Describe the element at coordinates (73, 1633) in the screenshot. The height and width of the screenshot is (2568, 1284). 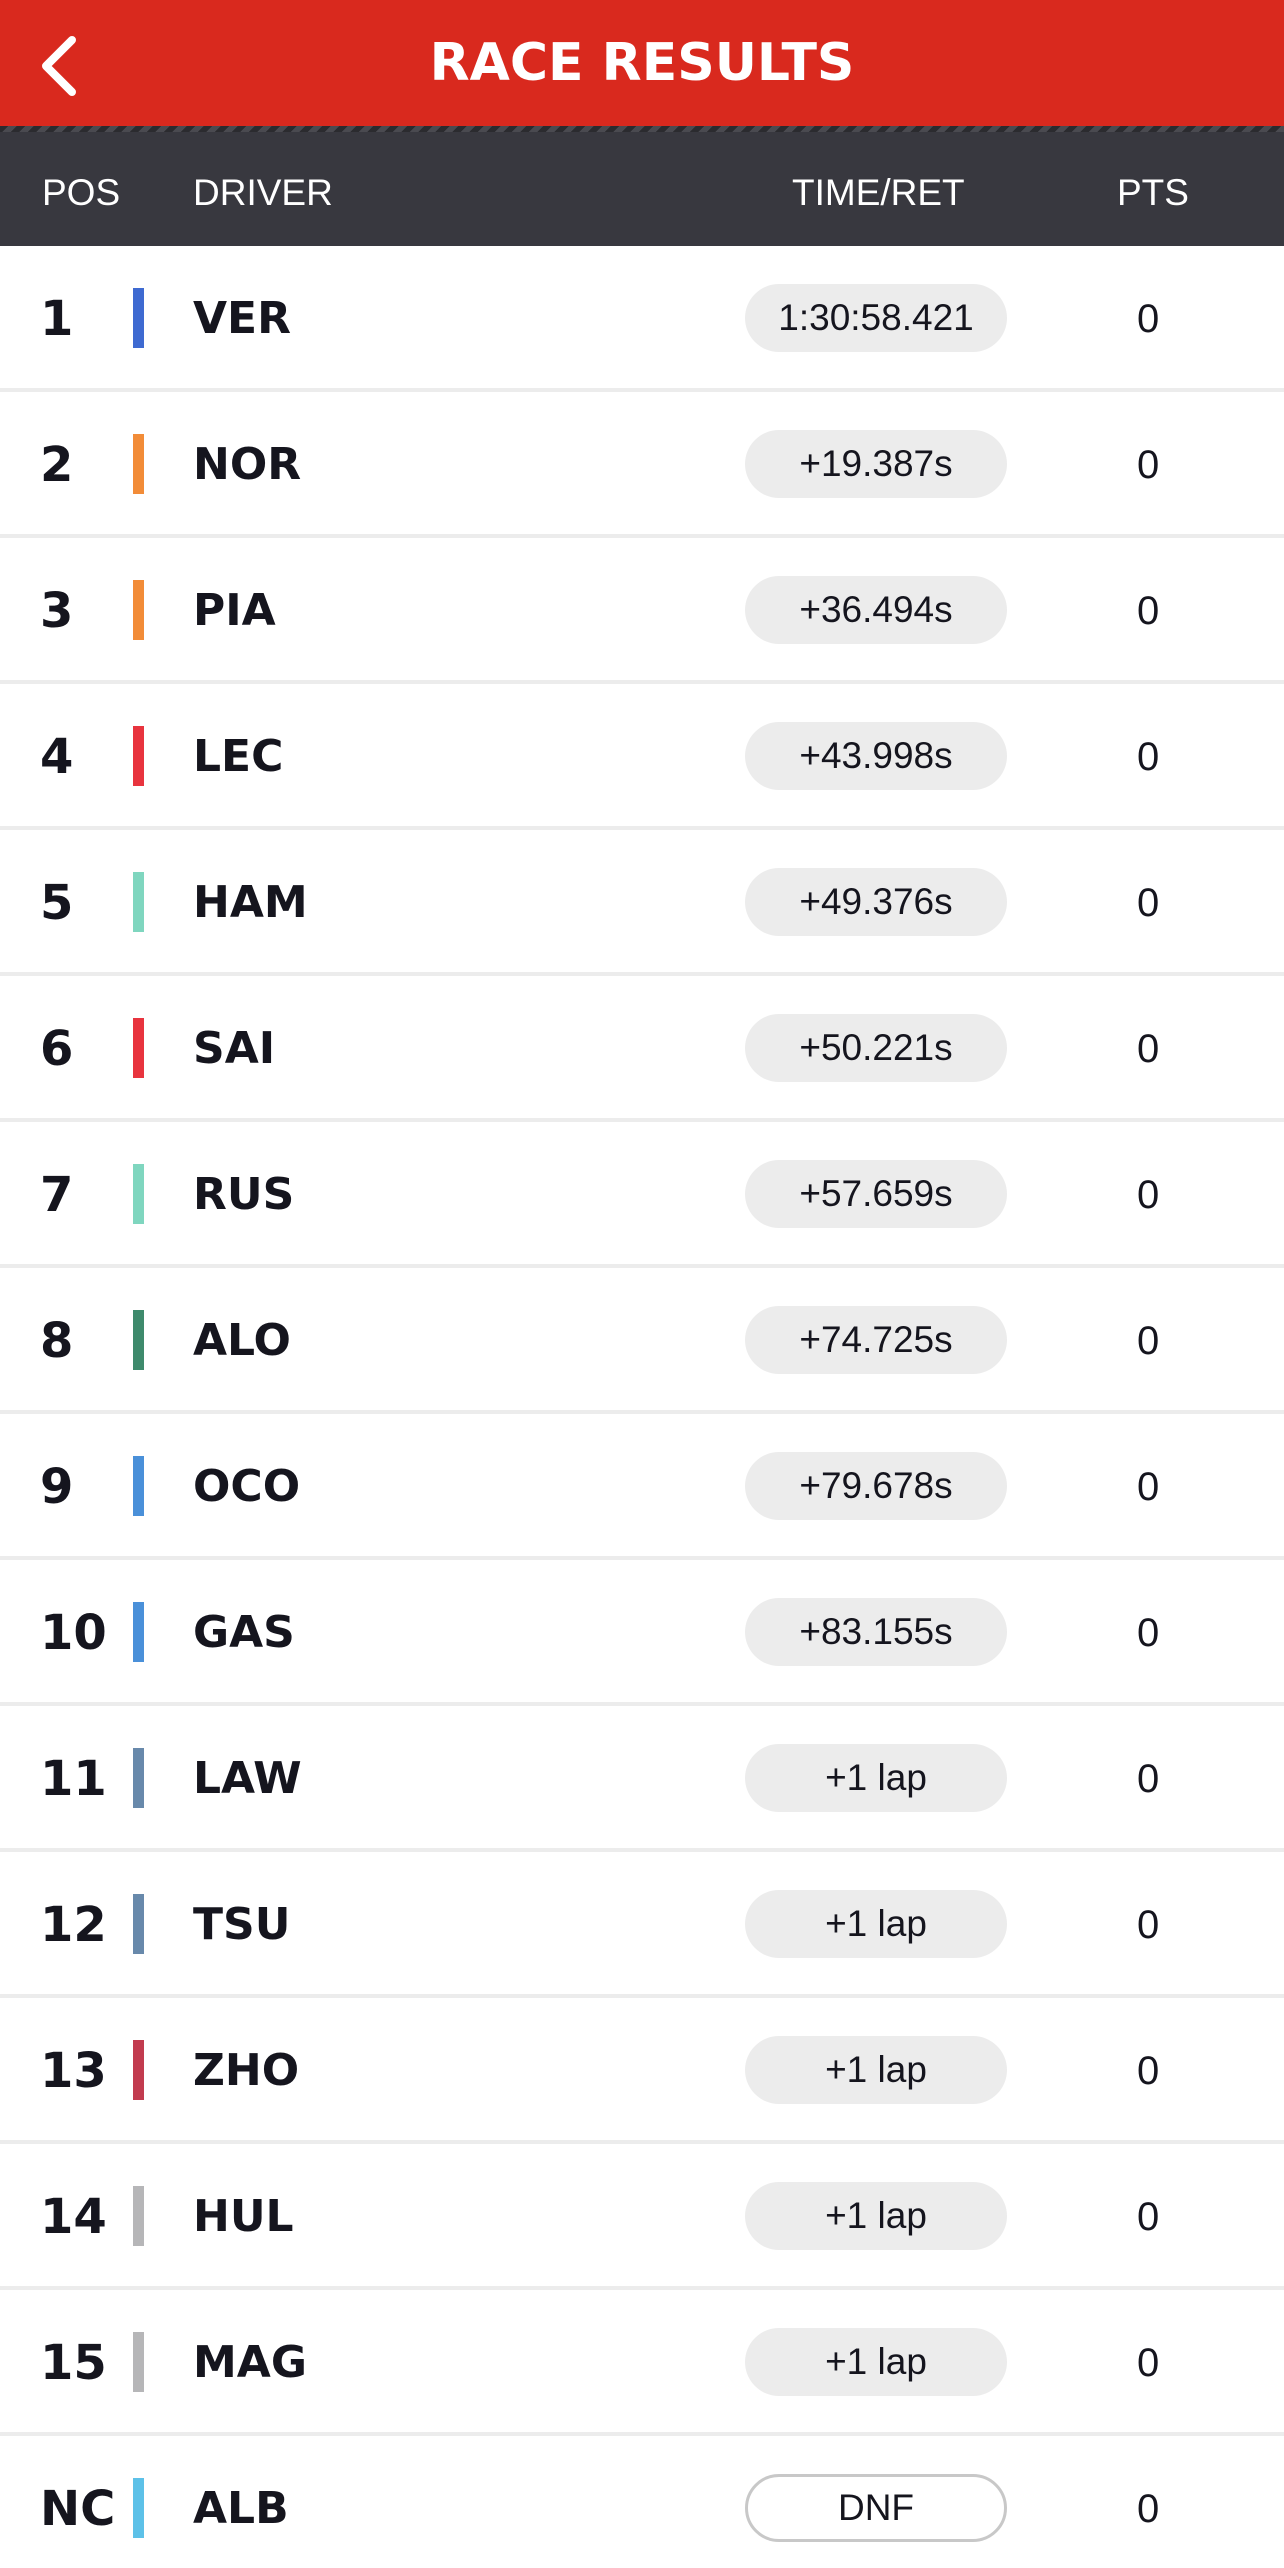
I see `position: 10` at that location.